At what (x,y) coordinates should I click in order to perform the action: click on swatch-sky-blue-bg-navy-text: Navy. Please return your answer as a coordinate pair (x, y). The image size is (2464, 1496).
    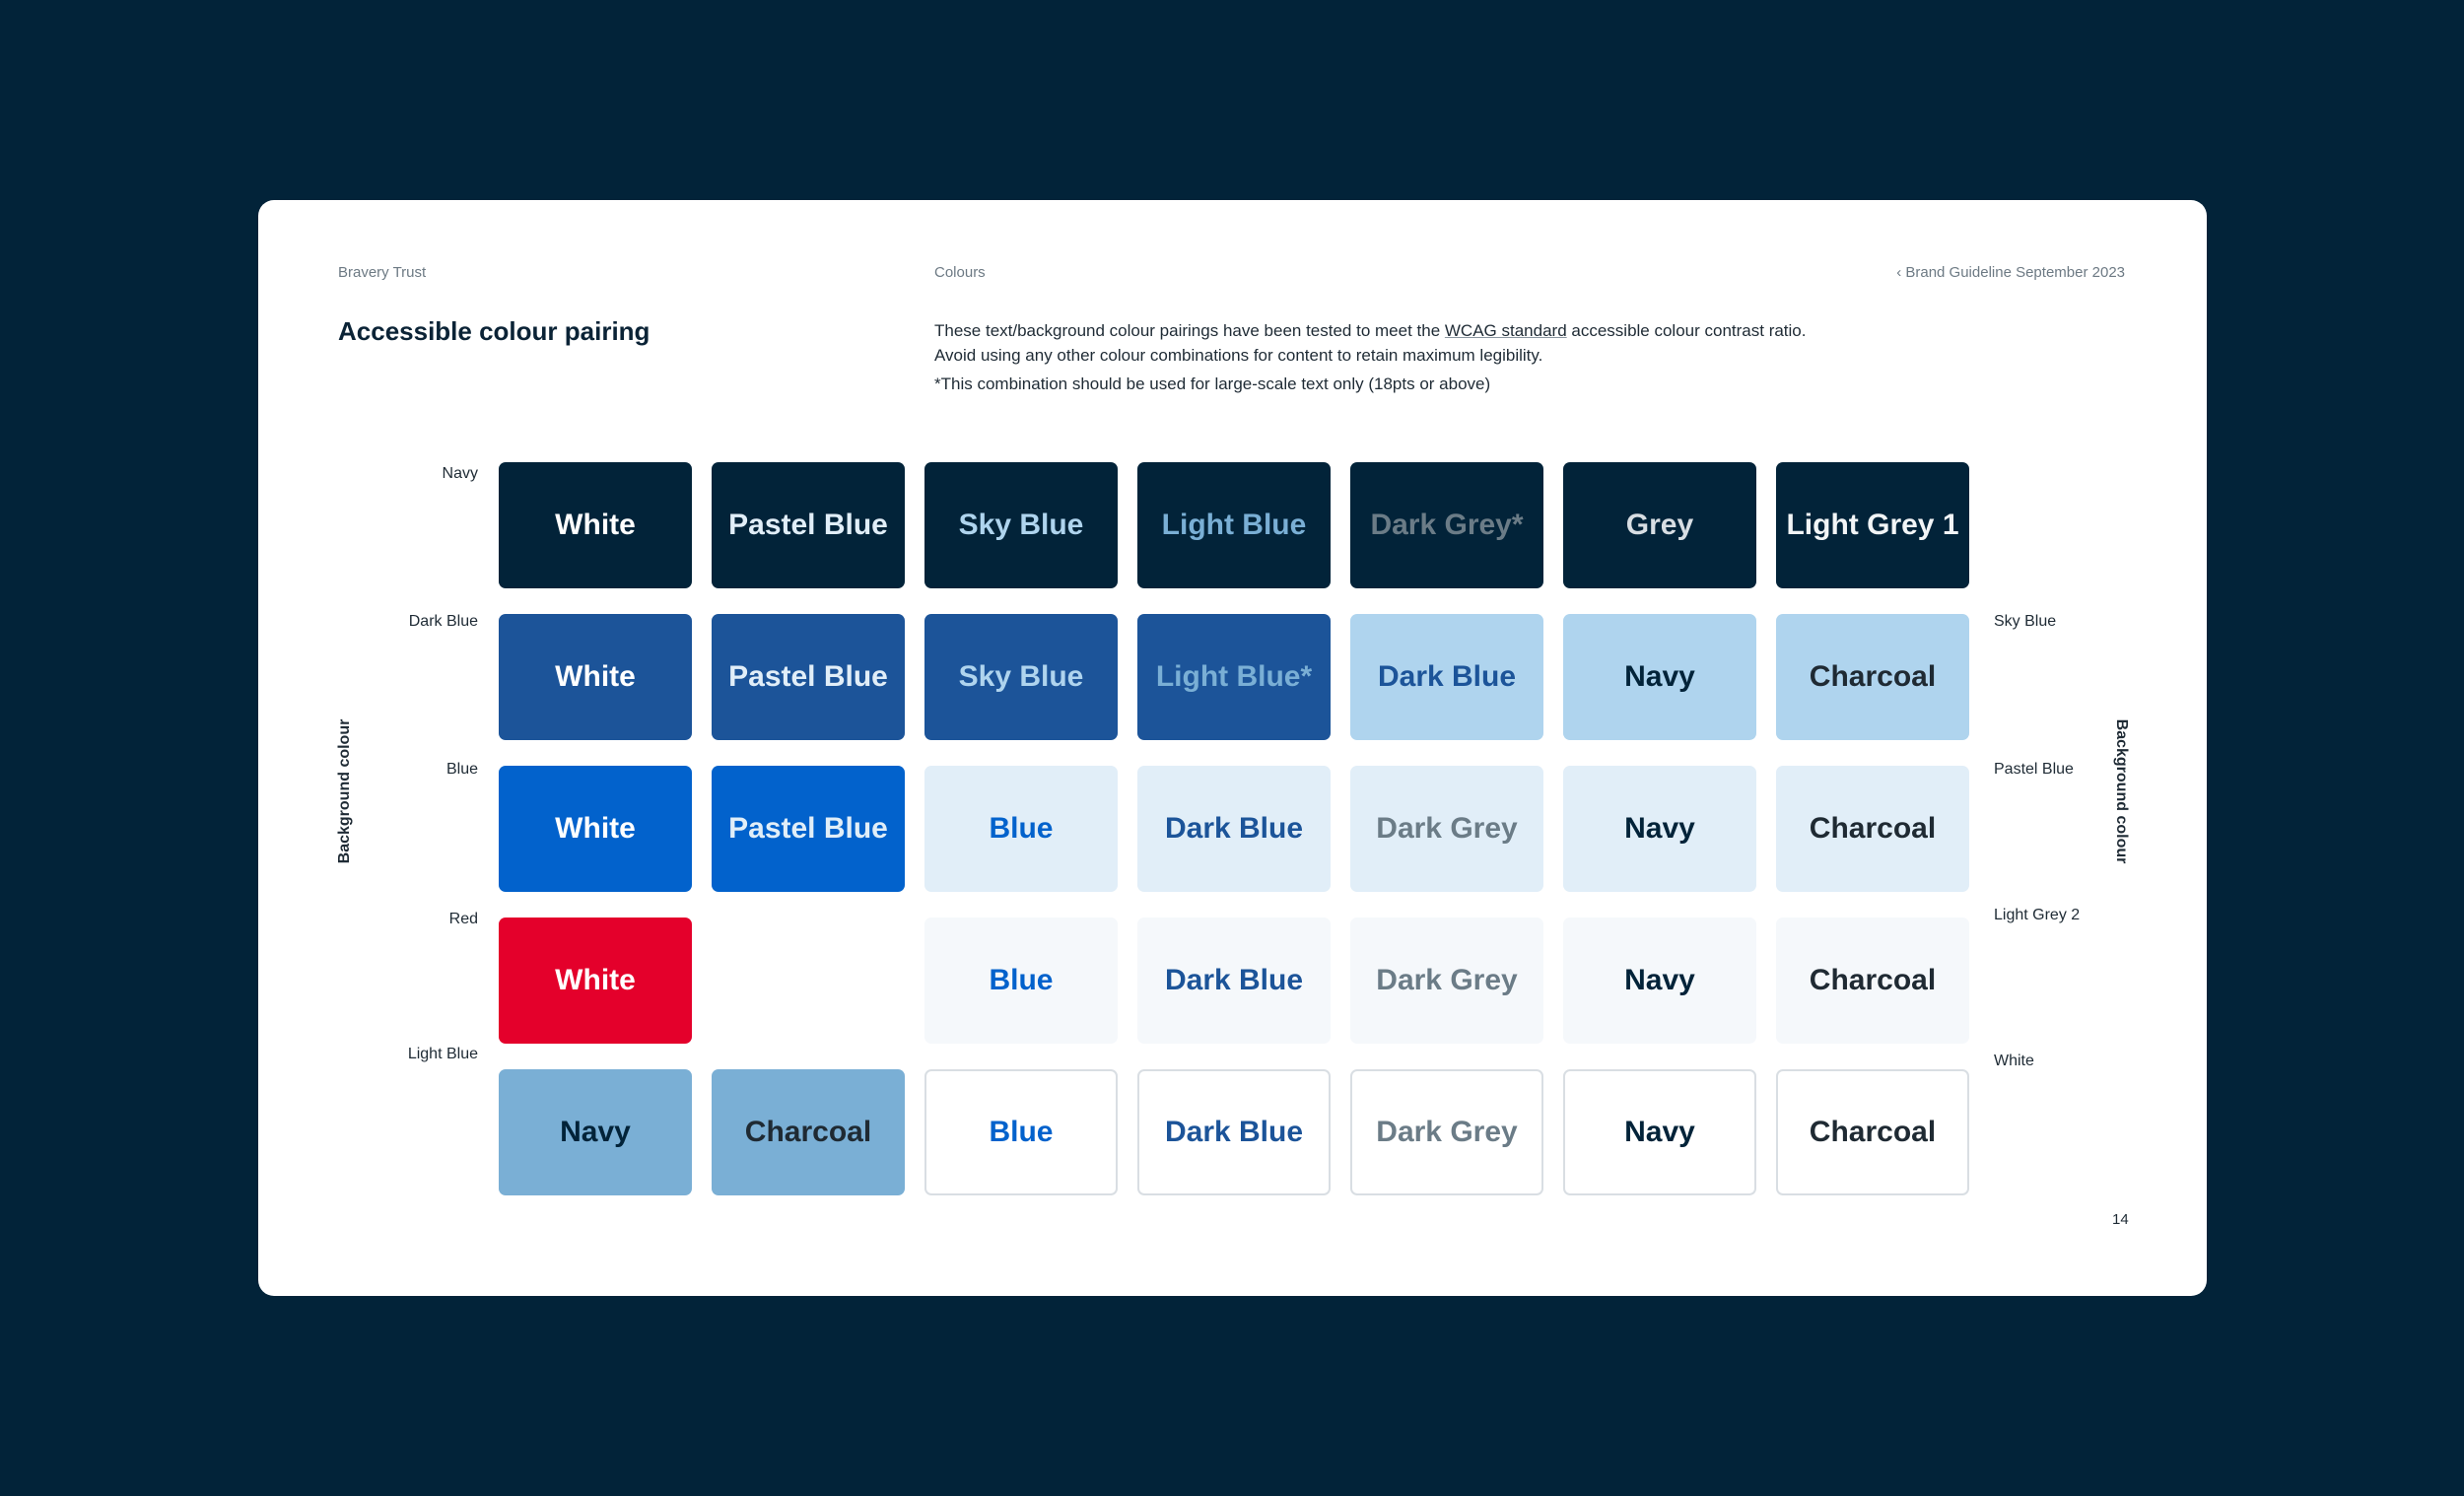
    Looking at the image, I should click on (1659, 677).